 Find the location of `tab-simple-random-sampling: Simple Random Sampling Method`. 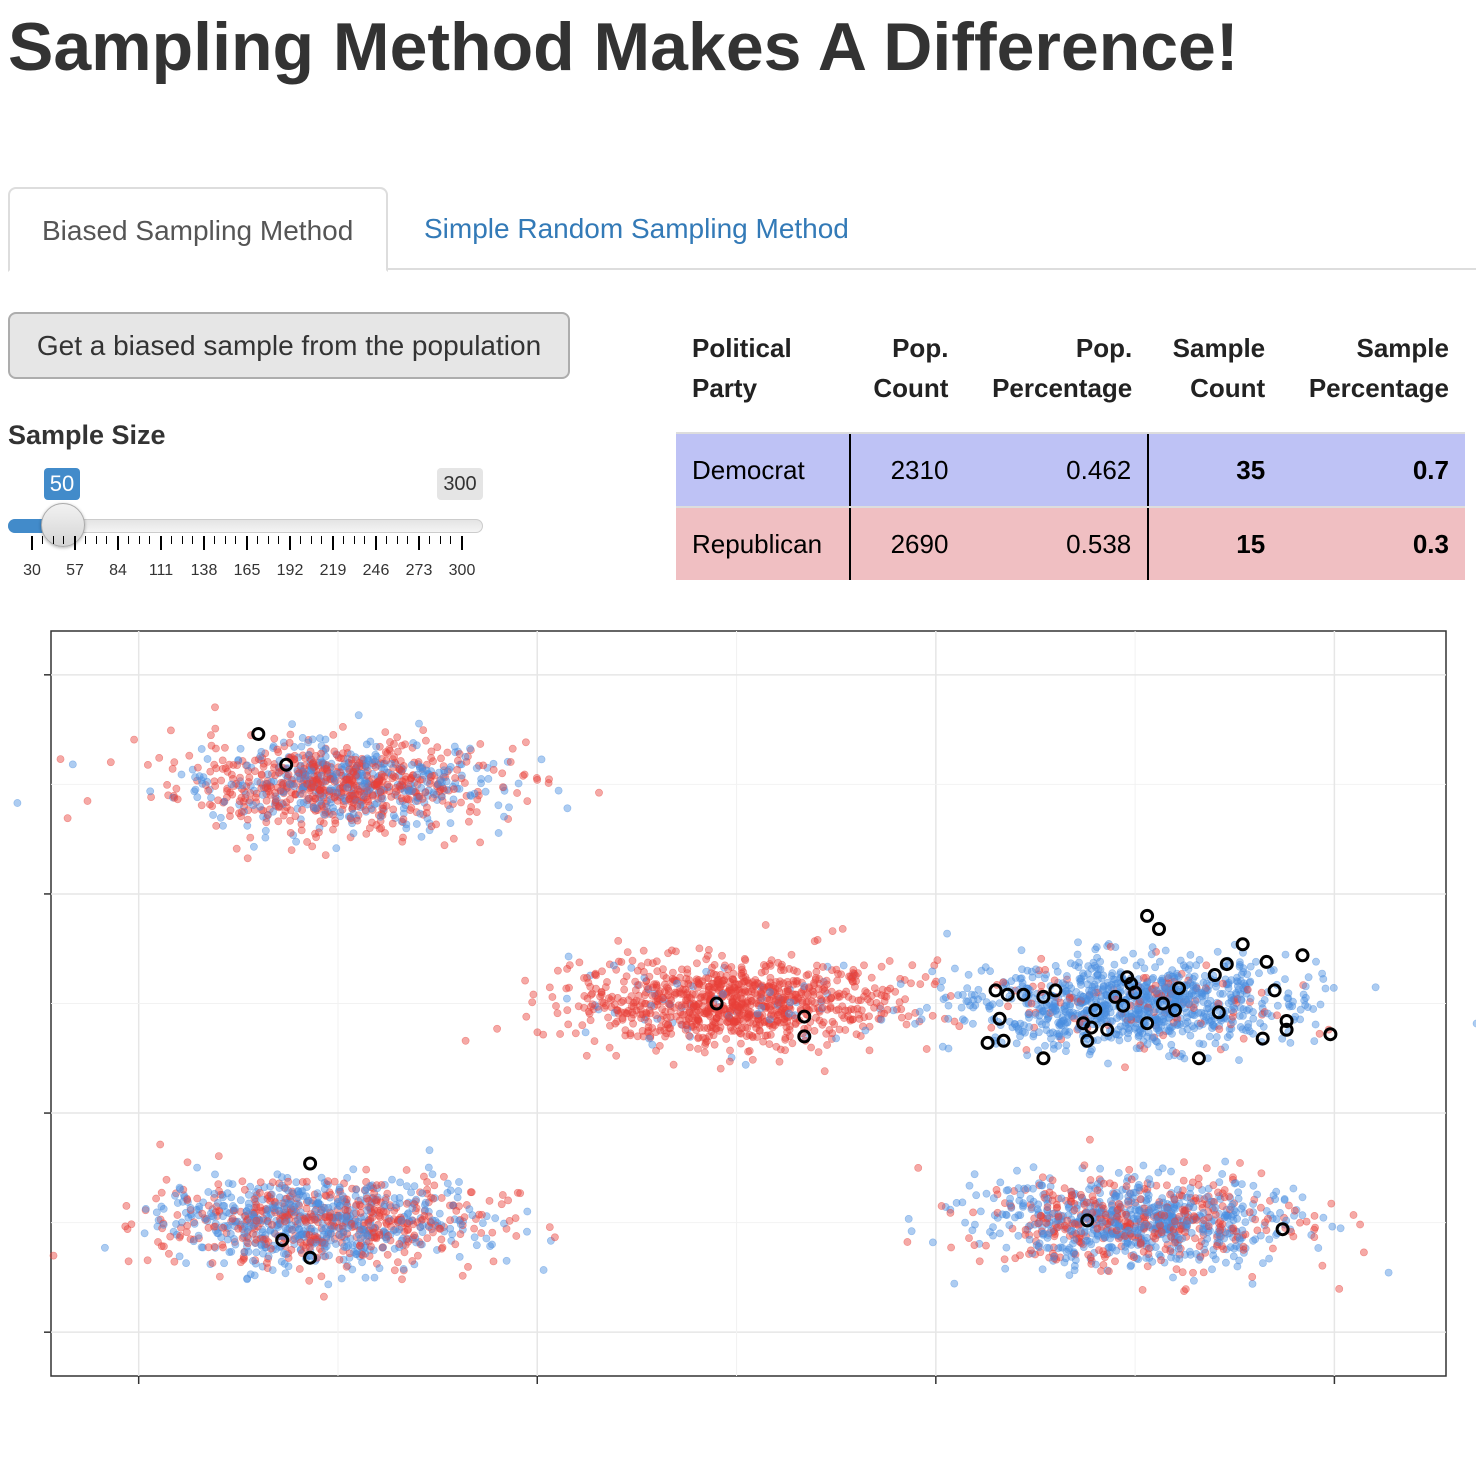

tab-simple-random-sampling: Simple Random Sampling Method is located at coordinates (636, 228).